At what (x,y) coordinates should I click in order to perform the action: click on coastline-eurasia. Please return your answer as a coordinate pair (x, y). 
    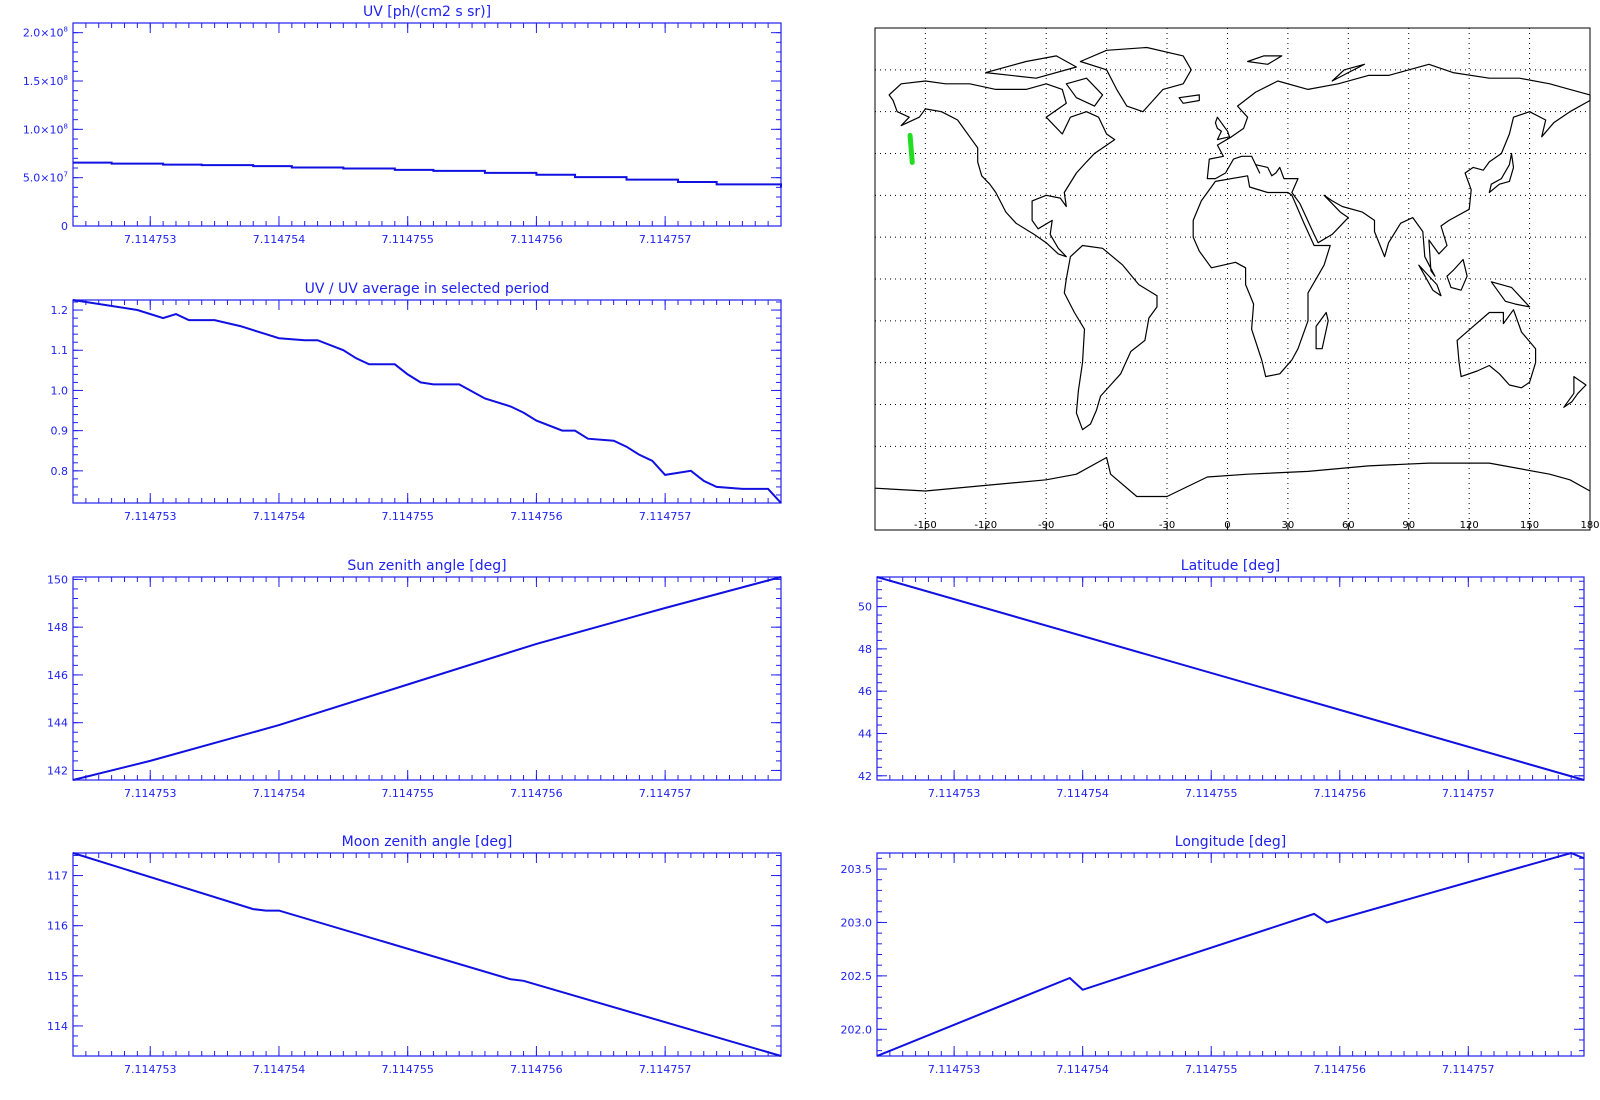
    Looking at the image, I should click on (1398, 170).